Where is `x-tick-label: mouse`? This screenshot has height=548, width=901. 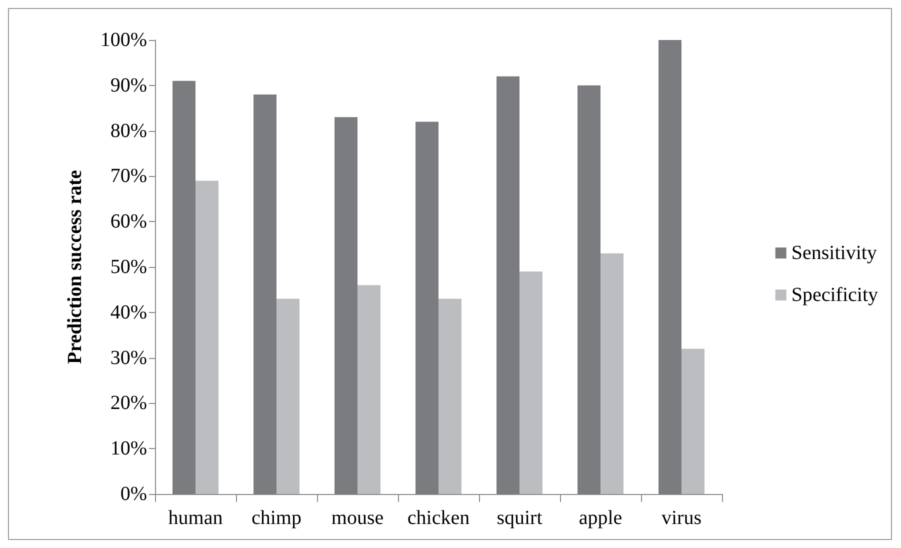
x-tick-label: mouse is located at coordinates (357, 518).